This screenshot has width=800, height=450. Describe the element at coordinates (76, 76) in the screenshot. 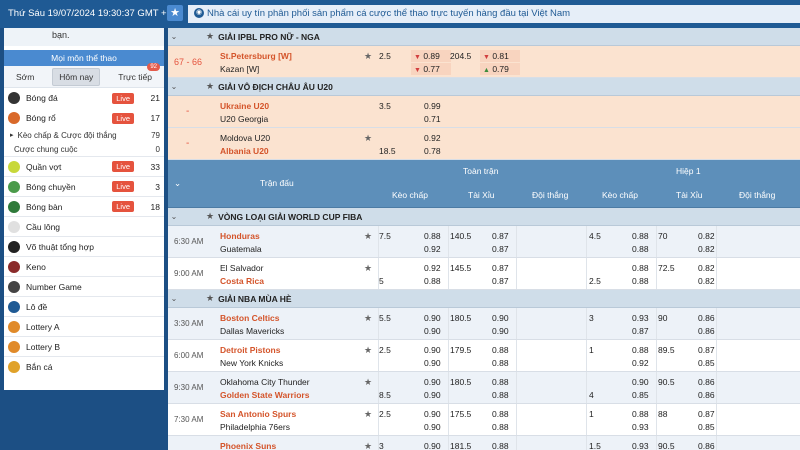

I see `tab-today: Hôm nay` at that location.